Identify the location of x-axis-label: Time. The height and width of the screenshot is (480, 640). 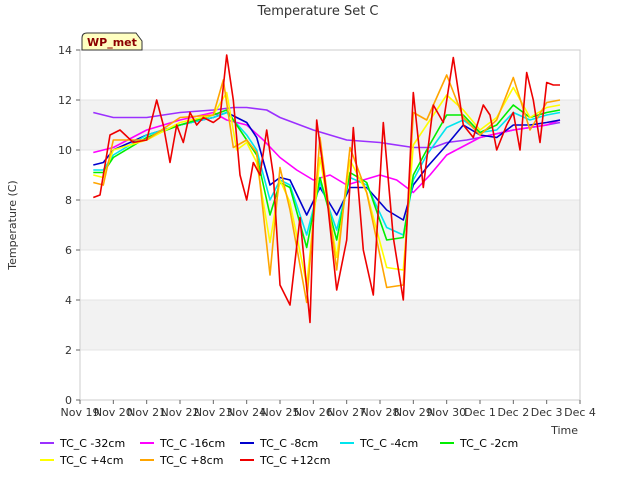
(564, 430).